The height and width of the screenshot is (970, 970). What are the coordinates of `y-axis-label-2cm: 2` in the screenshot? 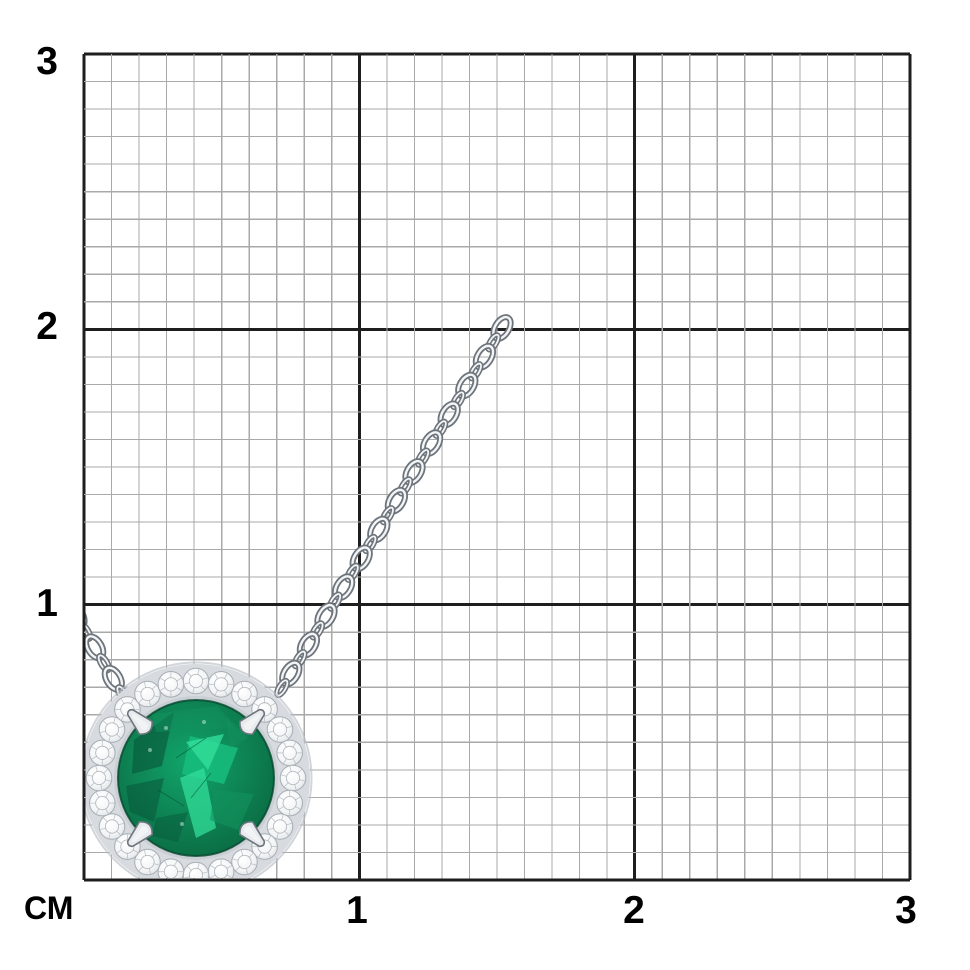 It's located at (47, 326).